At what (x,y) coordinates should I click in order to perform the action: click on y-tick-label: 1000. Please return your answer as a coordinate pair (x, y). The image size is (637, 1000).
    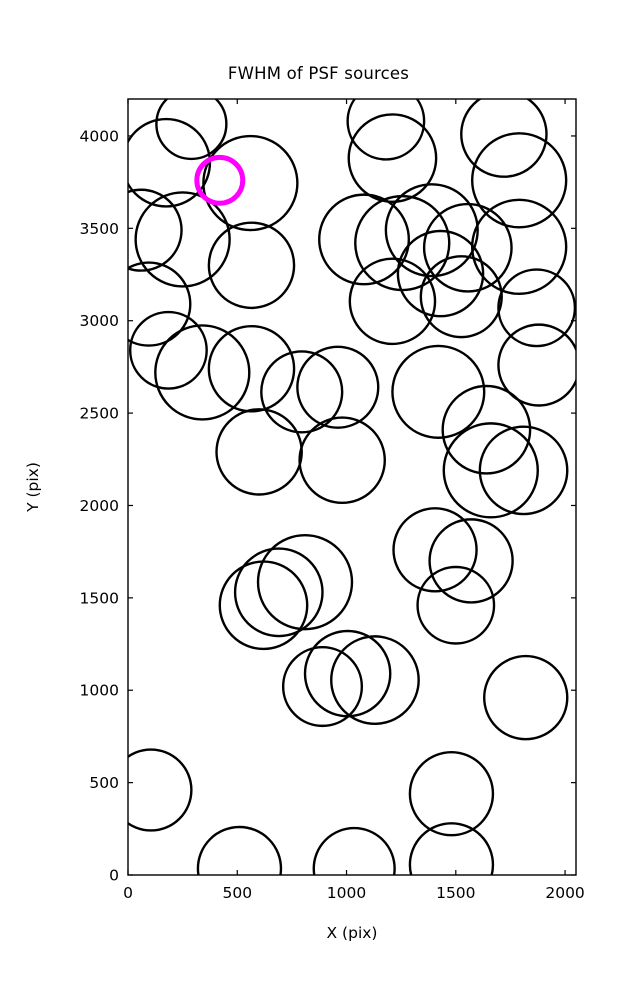
    Looking at the image, I should click on (99, 691).